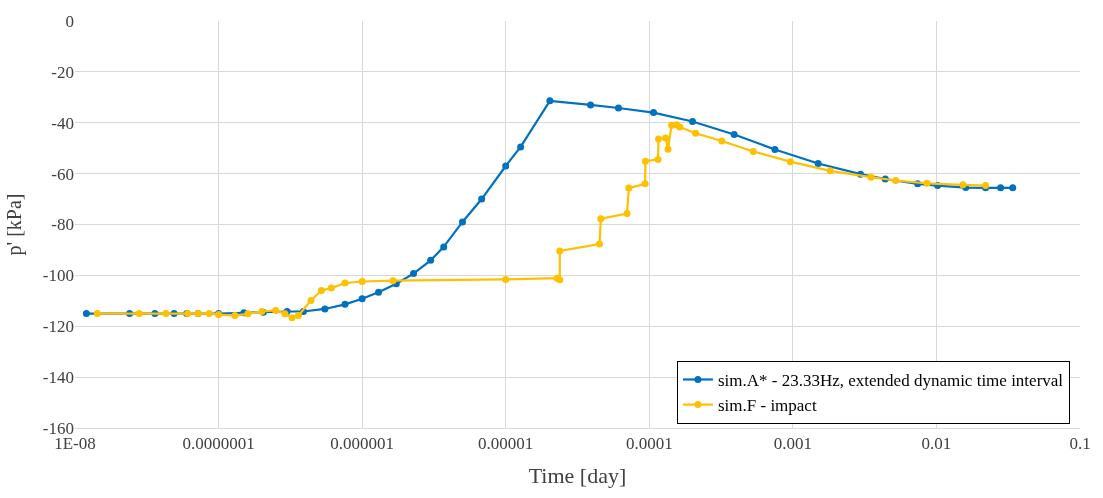 Image resolution: width=1103 pixels, height=498 pixels. What do you see at coordinates (936, 444) in the screenshot?
I see `x-tick-label: 0.01` at bounding box center [936, 444].